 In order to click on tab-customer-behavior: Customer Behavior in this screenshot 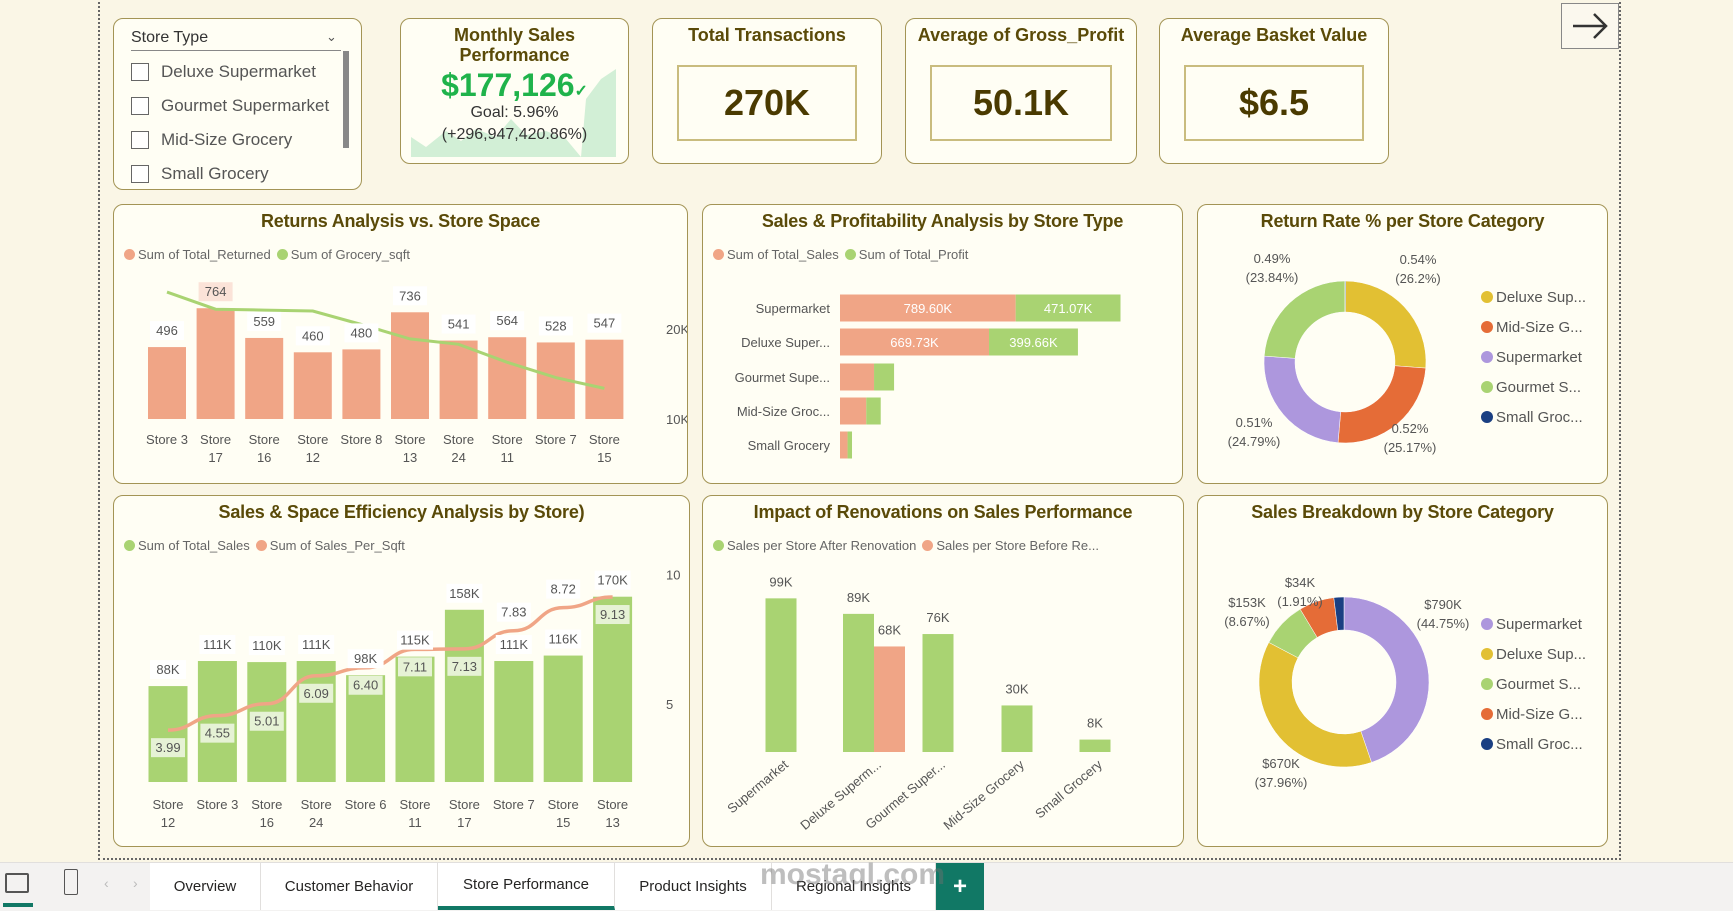, I will do `click(349, 886)`.